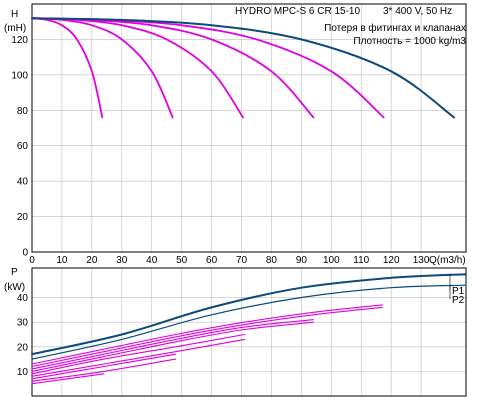  Describe the element at coordinates (458, 291) in the screenshot. I see `series-label-p1: P1` at that location.